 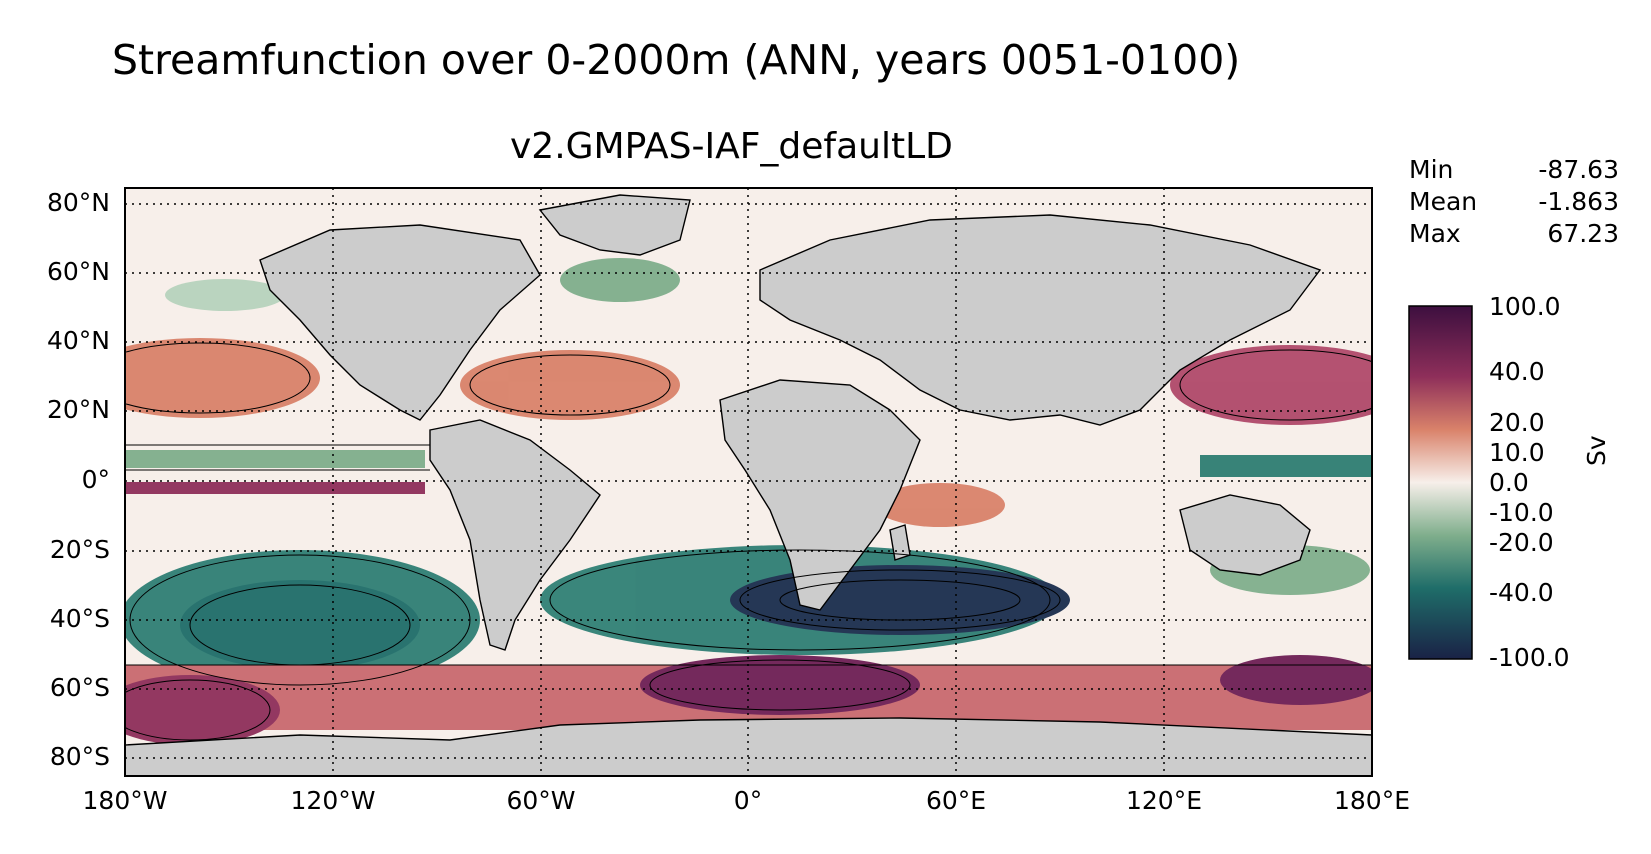 What do you see at coordinates (1521, 512) in the screenshot?
I see `colorbar-tick-neg10: -10.0` at bounding box center [1521, 512].